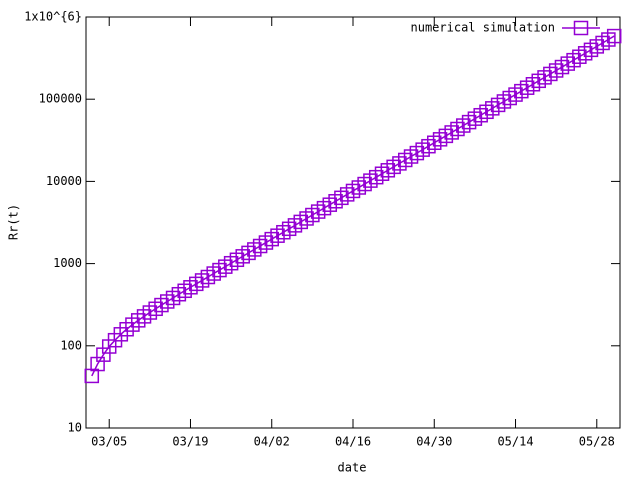 The image size is (640, 480). I want to click on x-axis-label: date, so click(352, 468).